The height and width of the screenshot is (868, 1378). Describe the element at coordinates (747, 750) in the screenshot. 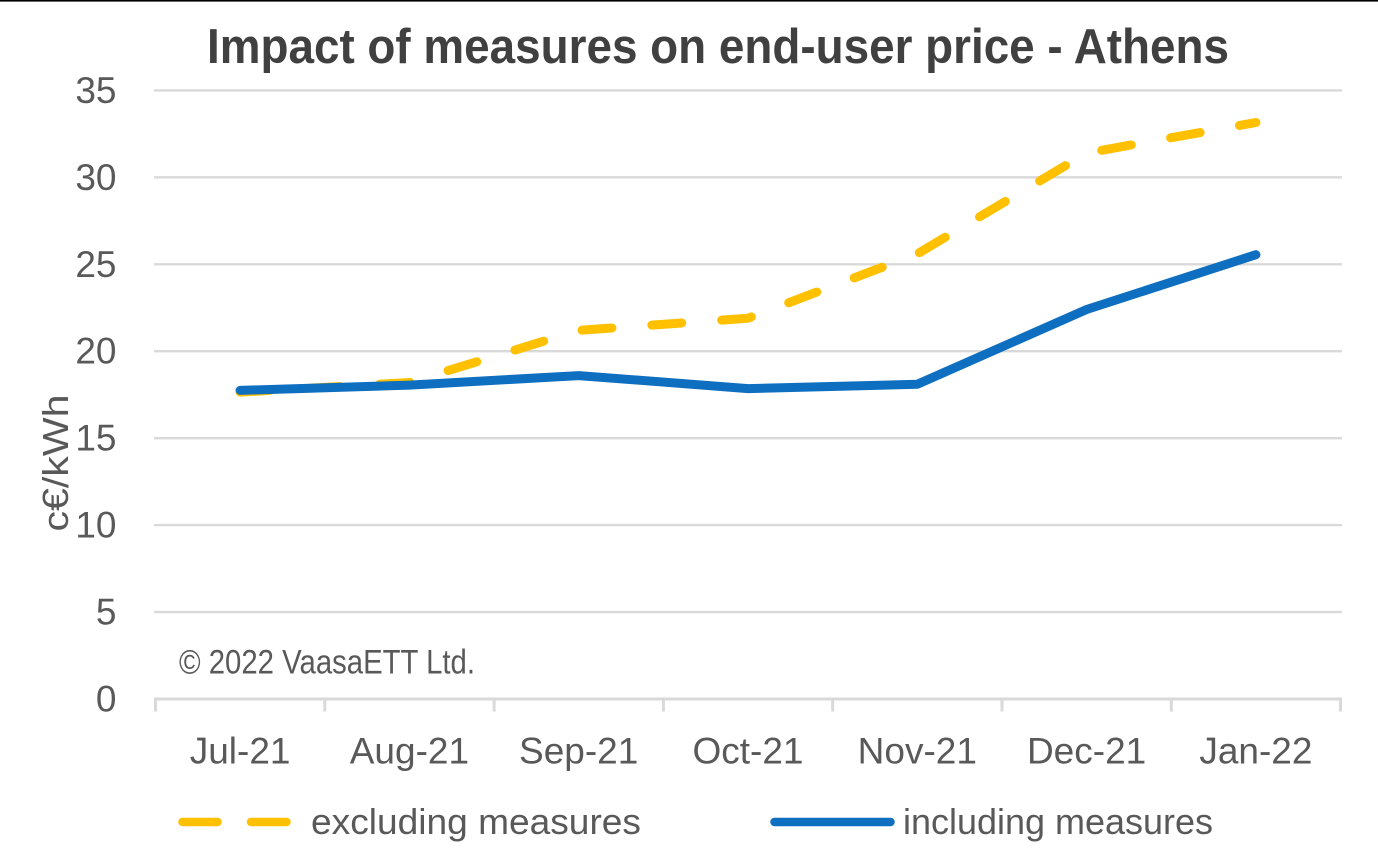

I see `svg-text: Oct-21` at that location.